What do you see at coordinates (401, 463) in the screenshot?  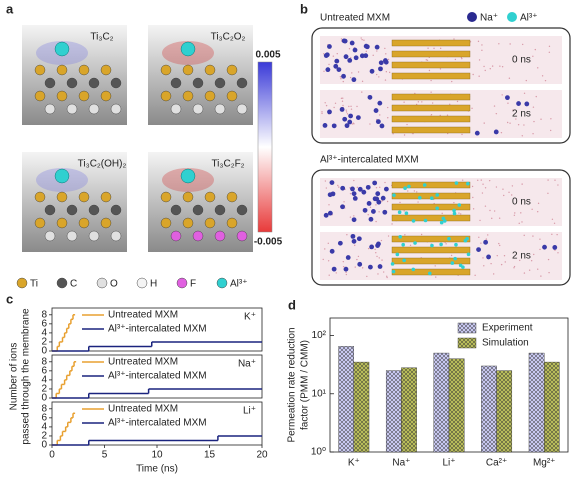 I see `x-tick-label: Na⁺` at bounding box center [401, 463].